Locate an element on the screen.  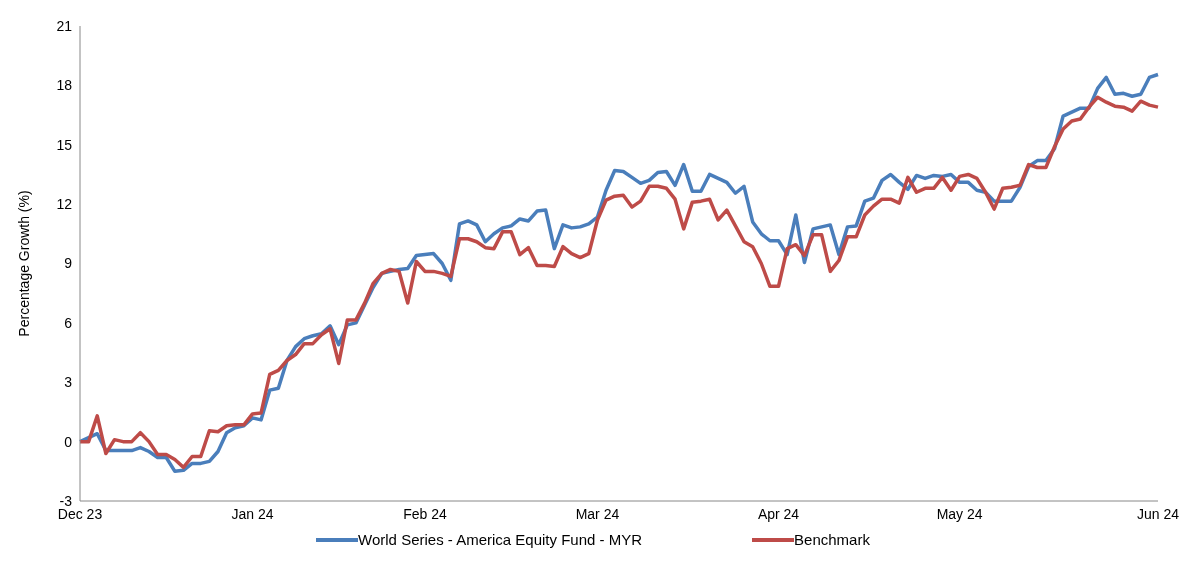
x-tick-label: Jun 24 is located at coordinates (1158, 513).